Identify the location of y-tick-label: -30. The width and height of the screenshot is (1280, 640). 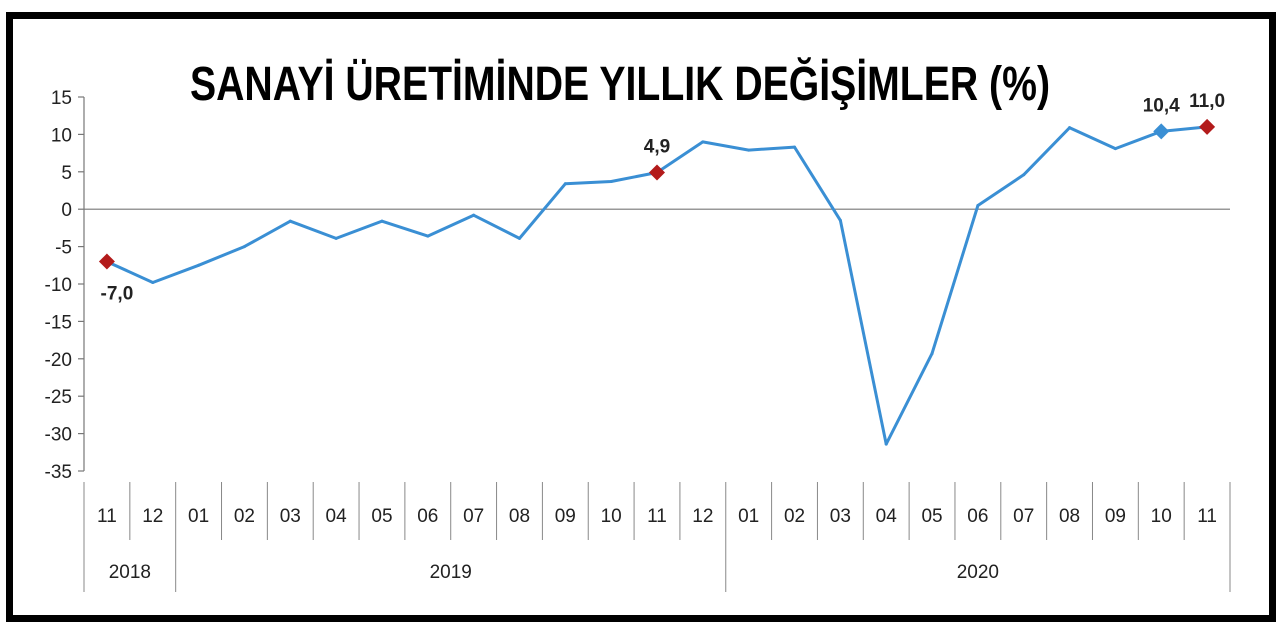
(58, 435).